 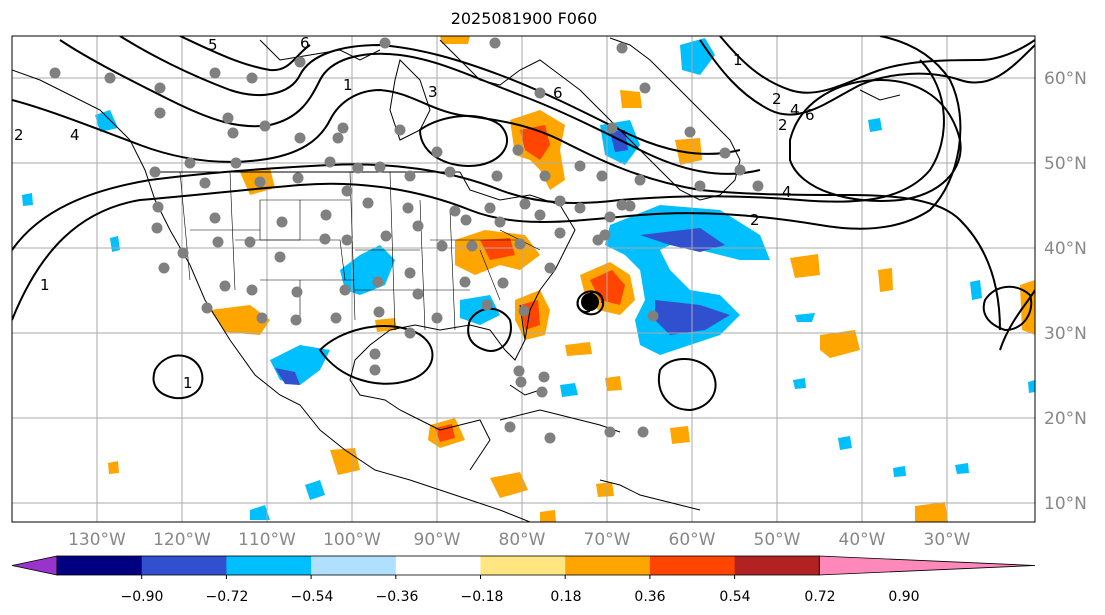 I want to click on lon-label: 120°W, so click(x=182, y=540).